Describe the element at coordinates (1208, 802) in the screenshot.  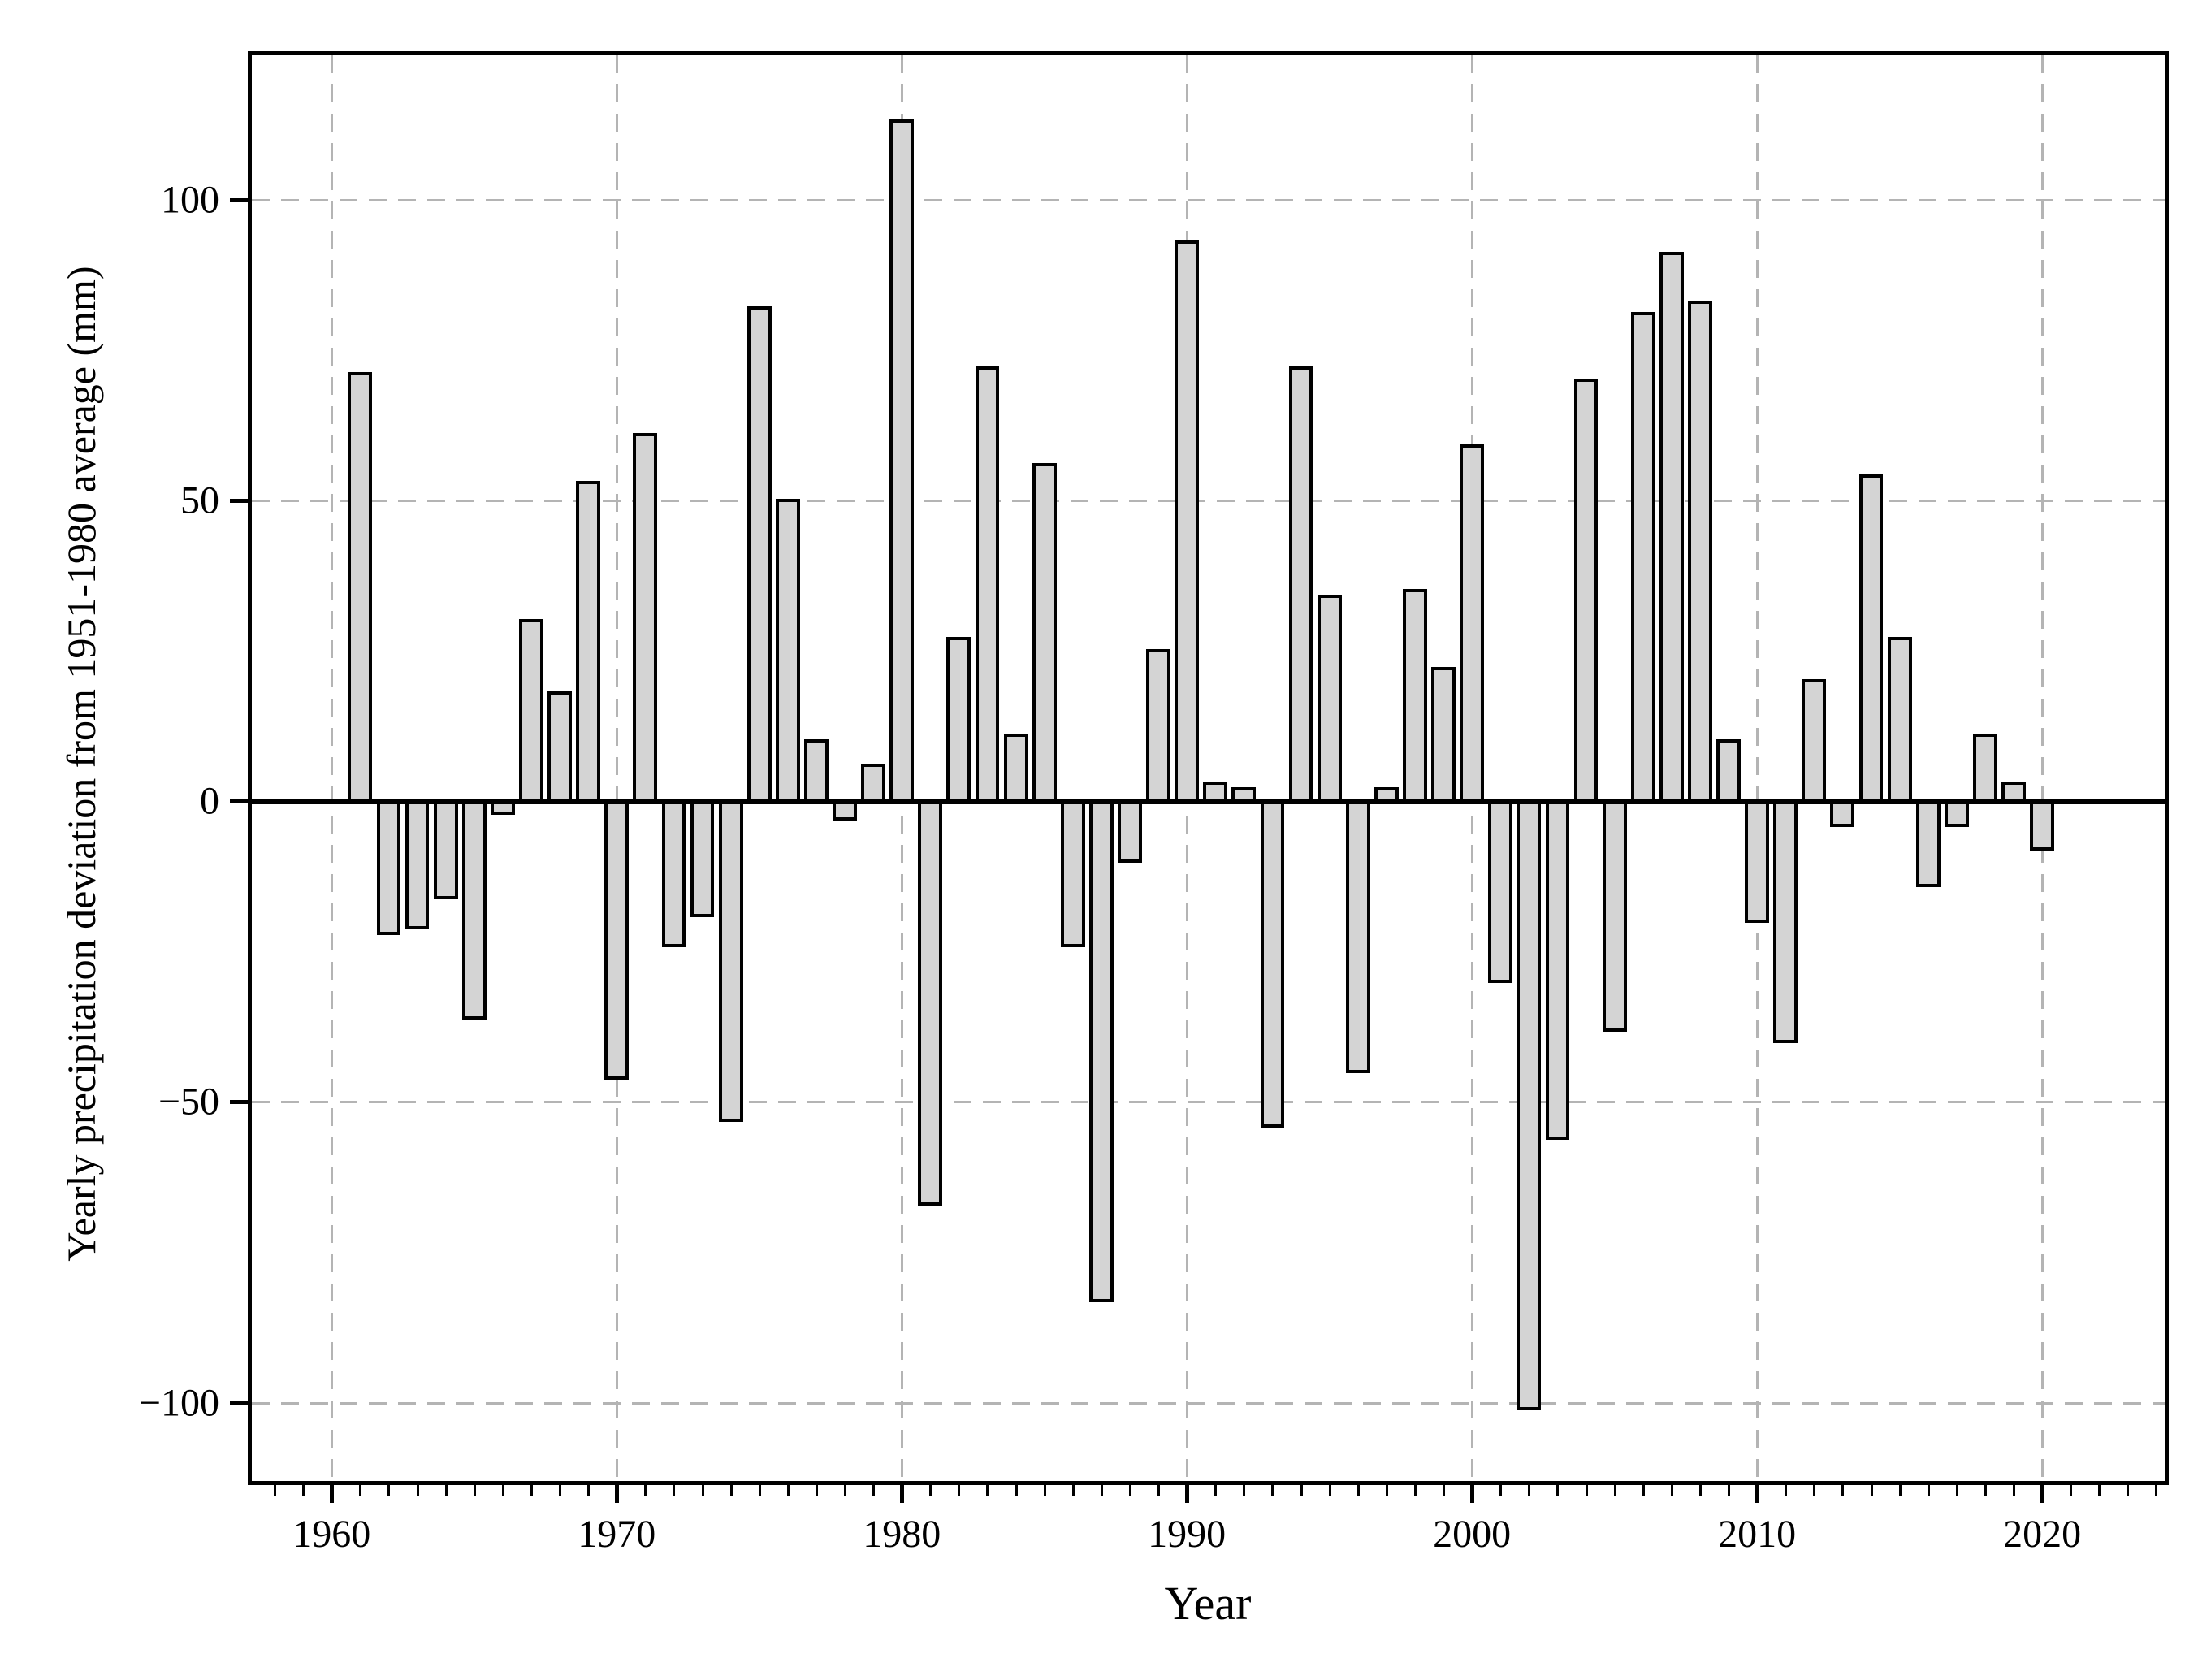
I see `zero-line` at that location.